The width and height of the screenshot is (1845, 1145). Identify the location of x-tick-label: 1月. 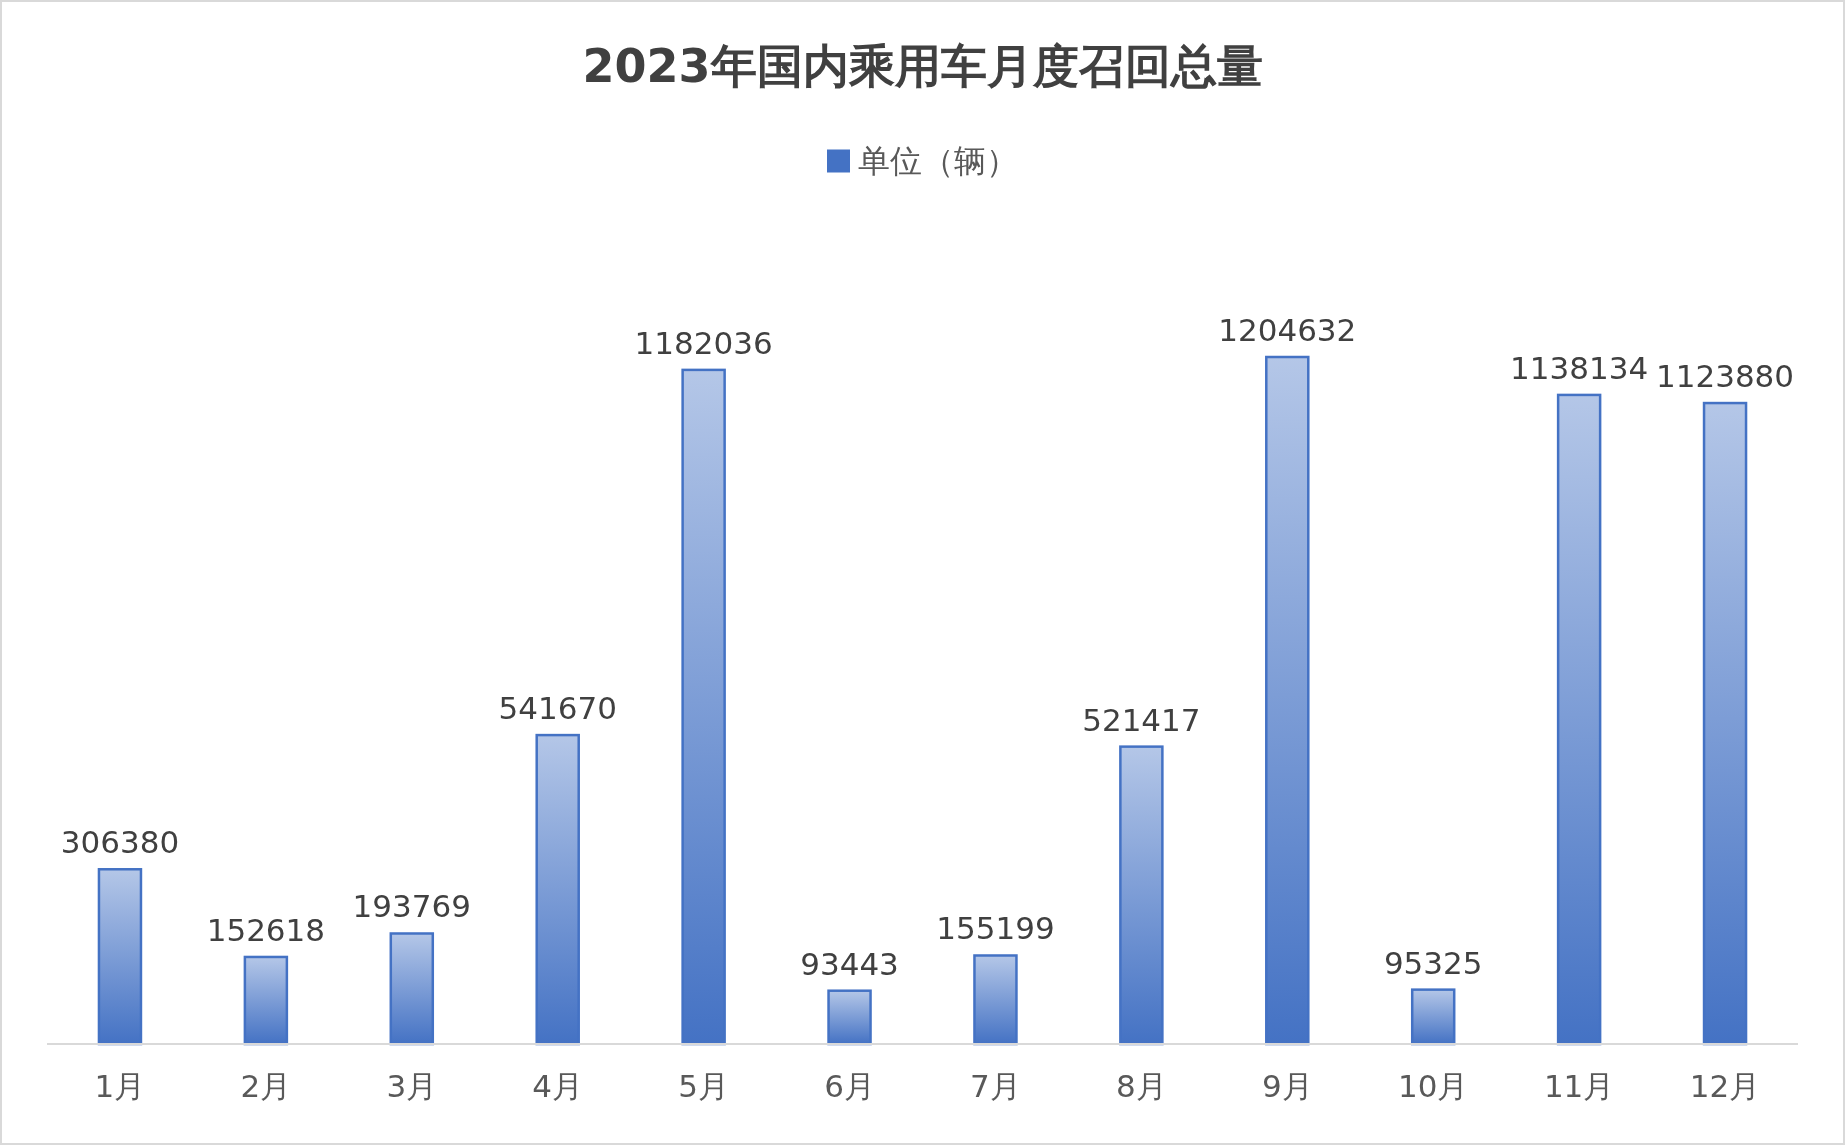
(120, 1086).